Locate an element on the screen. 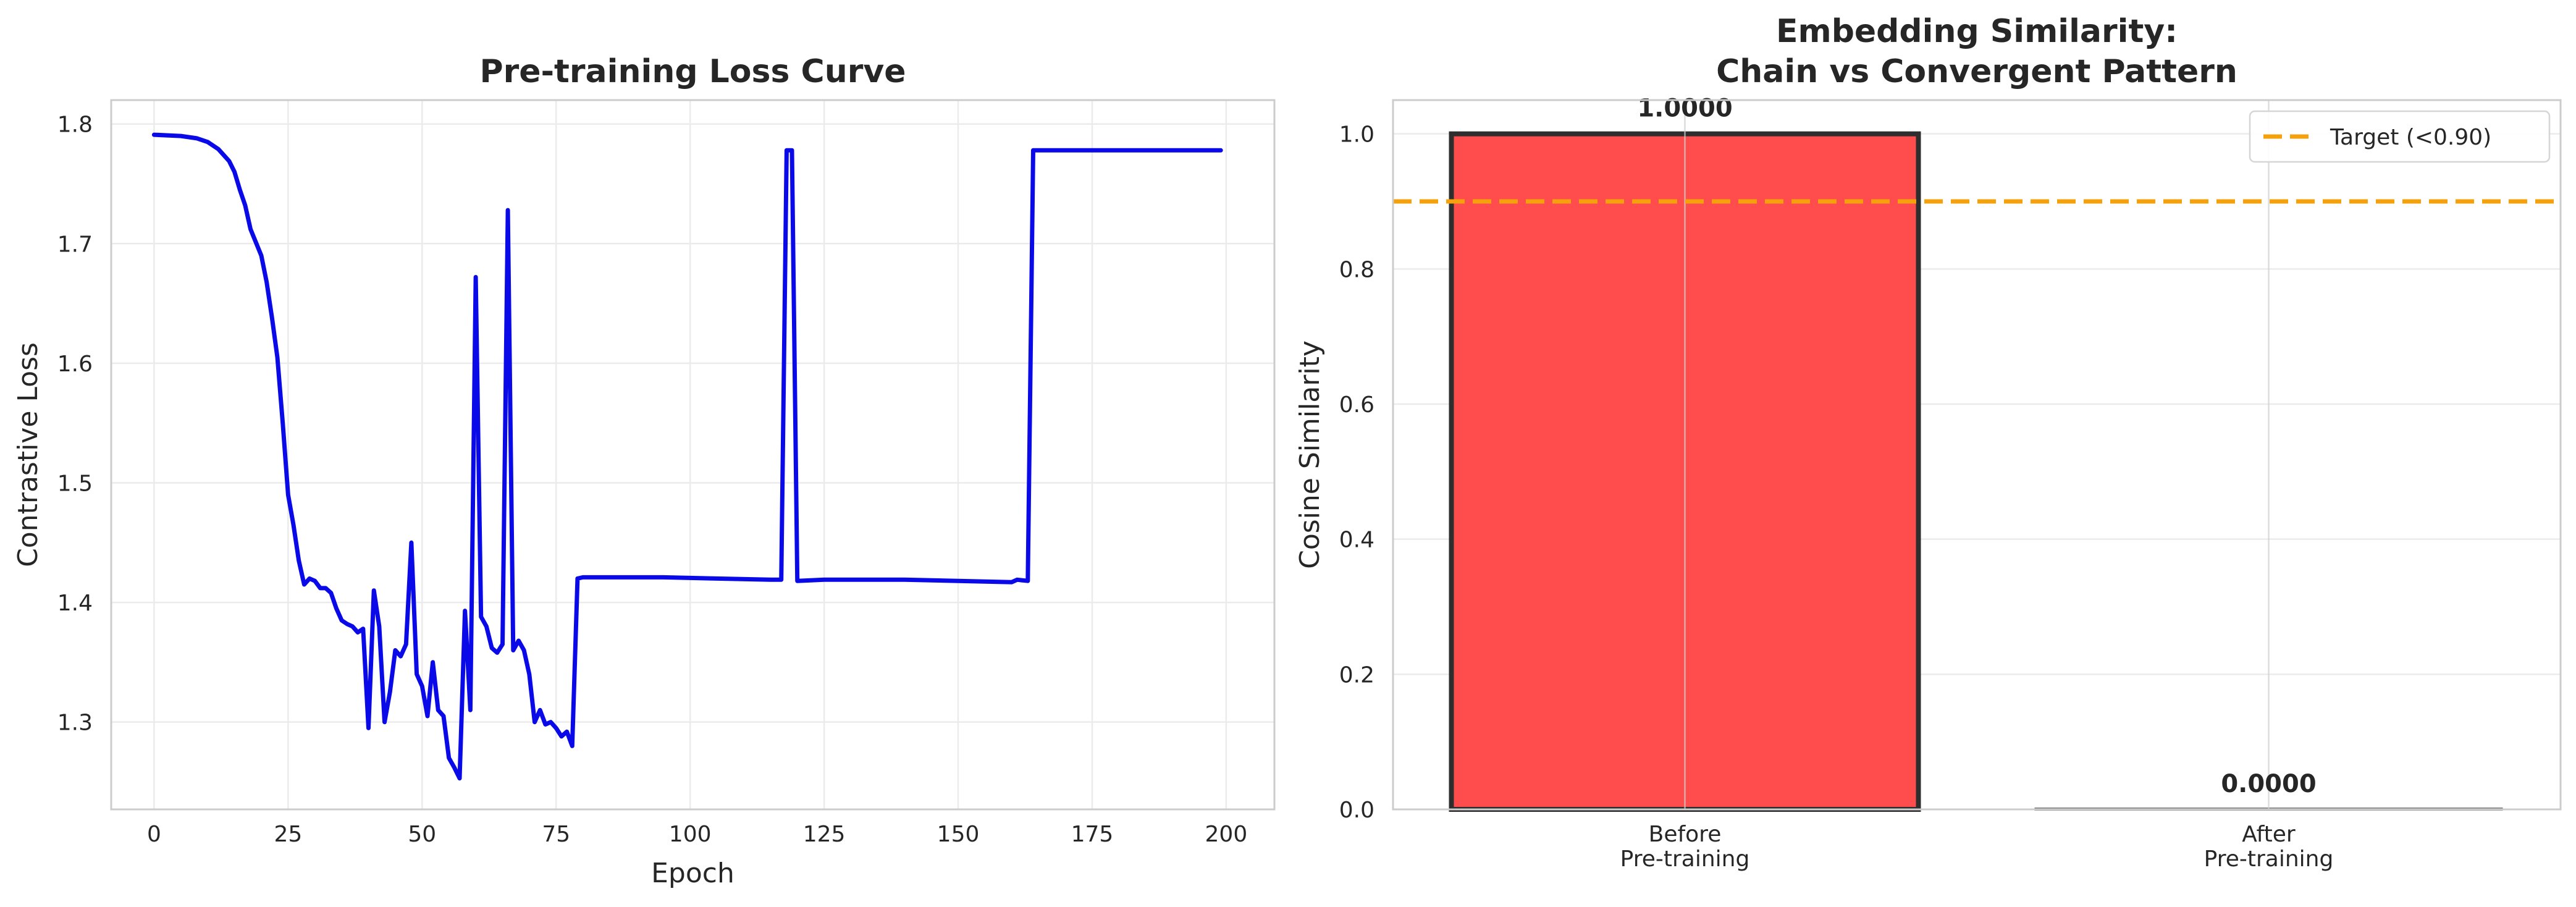  x-axis-label: Epoch is located at coordinates (692, 873).